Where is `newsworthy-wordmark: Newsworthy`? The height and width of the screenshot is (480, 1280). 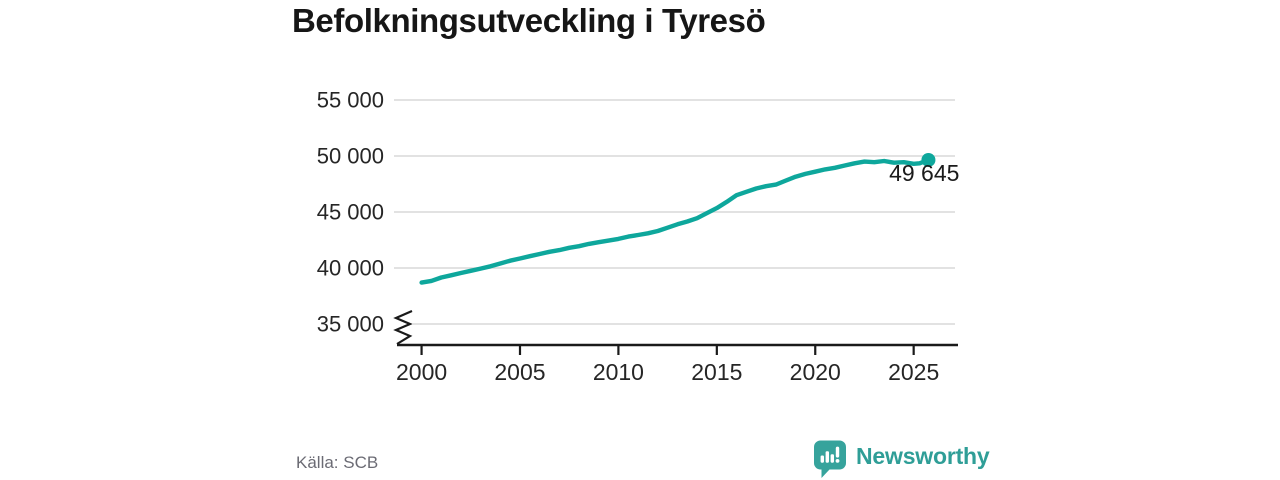 newsworthy-wordmark: Newsworthy is located at coordinates (923, 455).